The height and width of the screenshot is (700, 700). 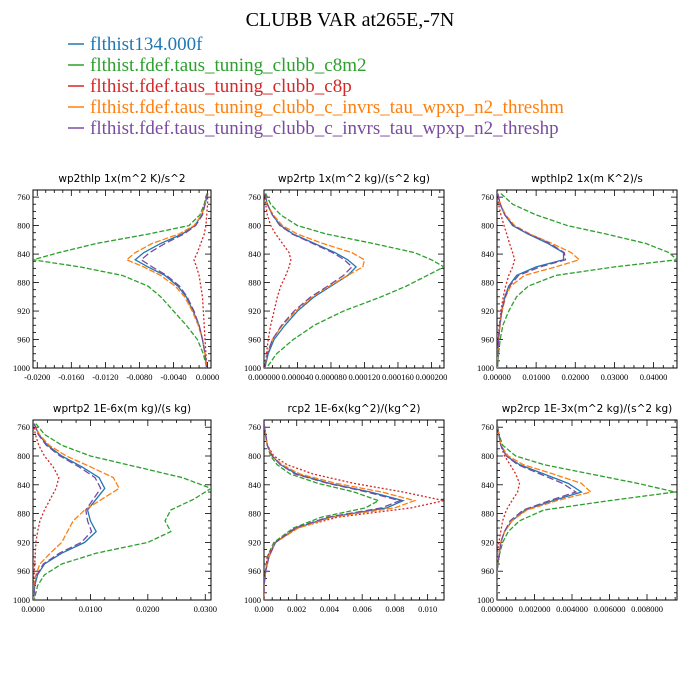 What do you see at coordinates (71, 377) in the screenshot?
I see `x-tick-label: -0.0160` at bounding box center [71, 377].